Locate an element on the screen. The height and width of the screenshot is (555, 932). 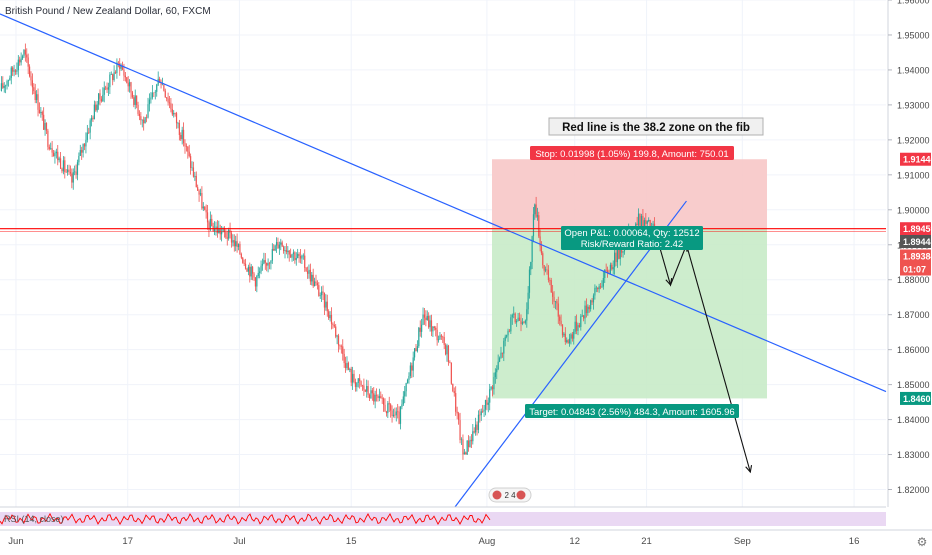
price-tag: 1.89384 is located at coordinates (916, 256).